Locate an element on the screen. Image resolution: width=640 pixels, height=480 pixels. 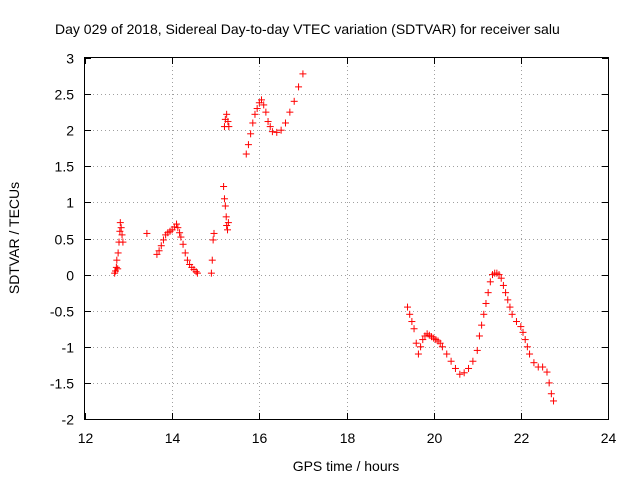
y-tick-label: -0.5 is located at coordinates (62, 312).